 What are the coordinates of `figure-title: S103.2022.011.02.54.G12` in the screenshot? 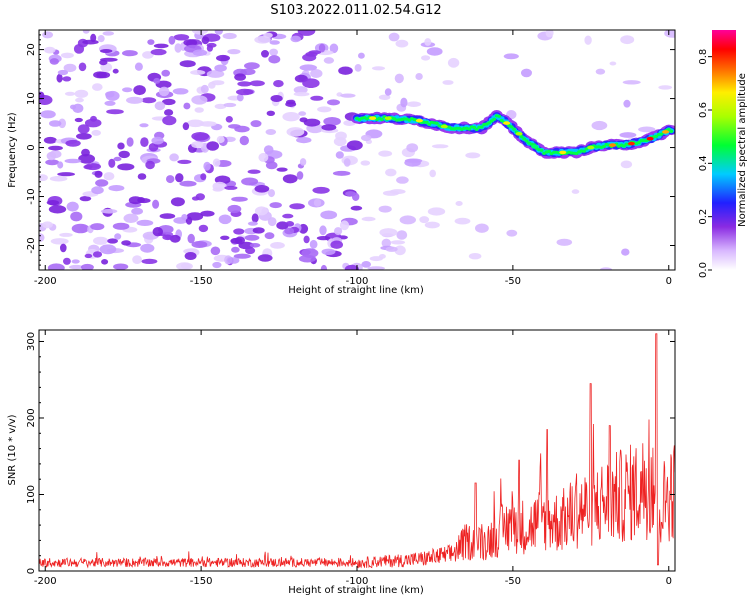 It's located at (355, 10).